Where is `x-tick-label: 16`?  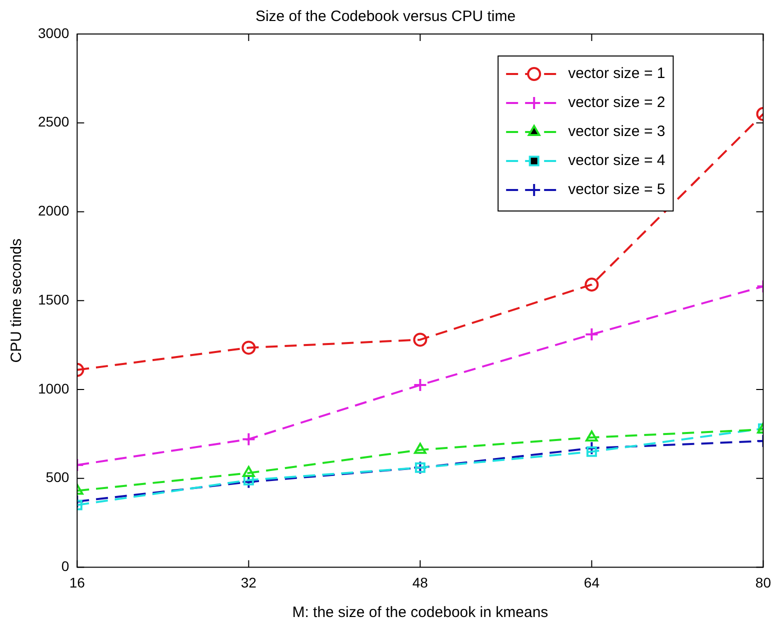
x-tick-label: 16 is located at coordinates (77, 582).